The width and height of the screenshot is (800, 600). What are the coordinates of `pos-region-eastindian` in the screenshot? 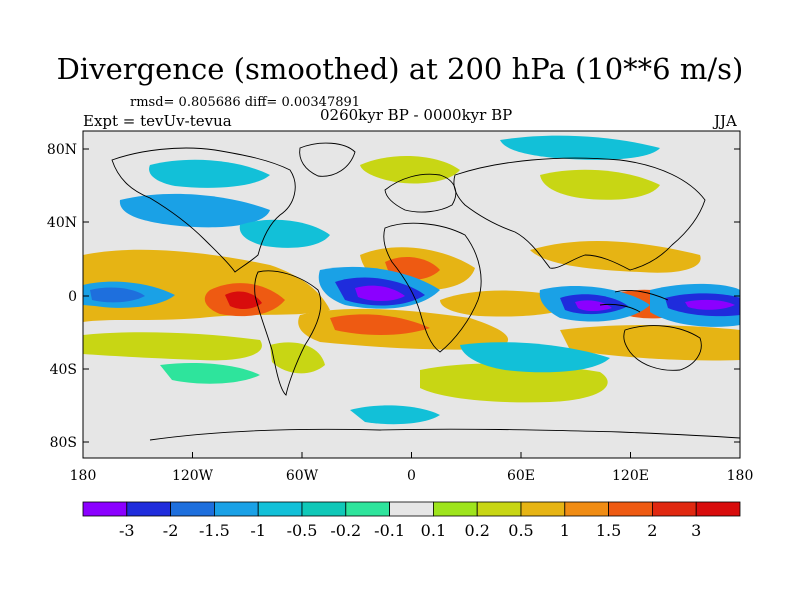 It's located at (615, 256).